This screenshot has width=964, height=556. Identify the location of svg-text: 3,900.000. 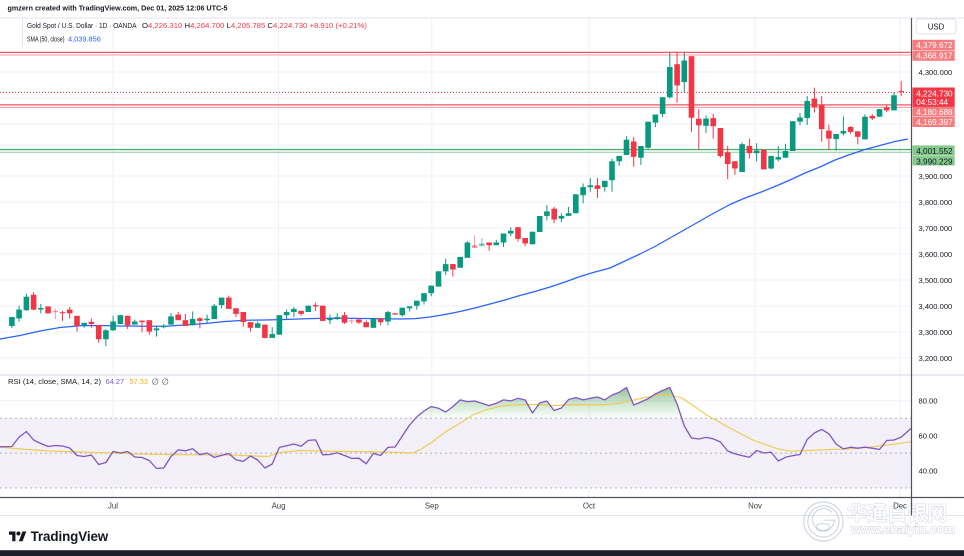
(936, 176).